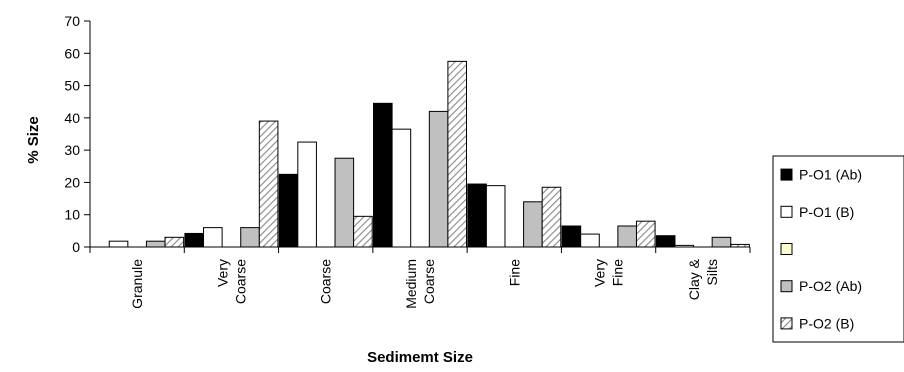  Describe the element at coordinates (830, 286) in the screenshot. I see `legend-label: P-O2 (Ab)` at that location.